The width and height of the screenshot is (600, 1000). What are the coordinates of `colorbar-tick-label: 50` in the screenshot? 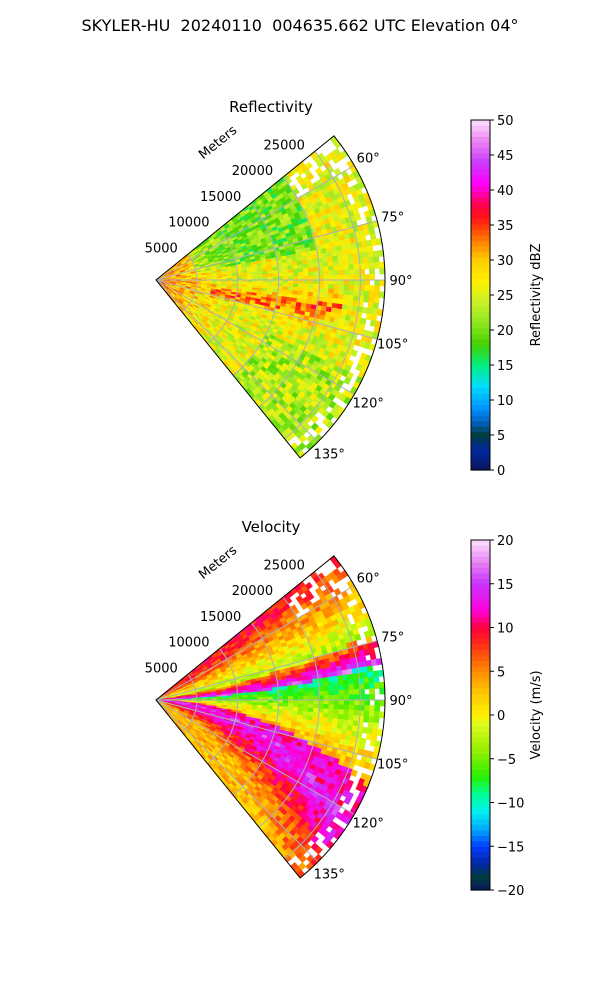 It's located at (505, 121).